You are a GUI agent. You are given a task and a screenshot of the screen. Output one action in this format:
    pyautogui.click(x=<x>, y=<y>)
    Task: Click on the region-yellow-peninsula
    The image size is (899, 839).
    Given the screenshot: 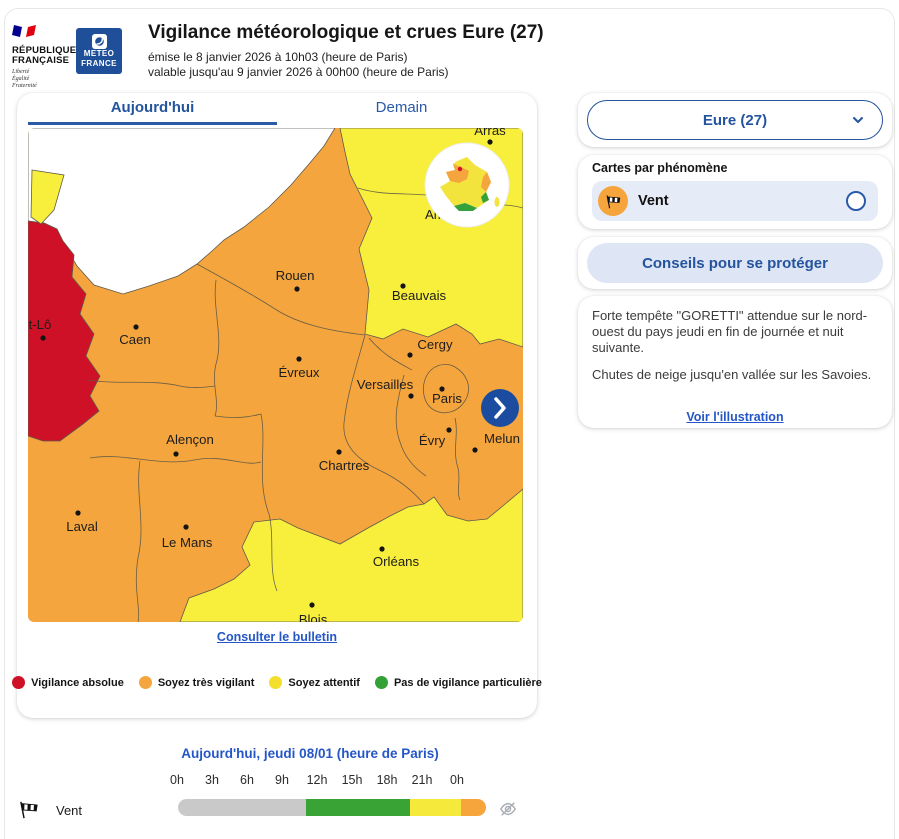 What is the action you would take?
    pyautogui.click(x=47, y=197)
    